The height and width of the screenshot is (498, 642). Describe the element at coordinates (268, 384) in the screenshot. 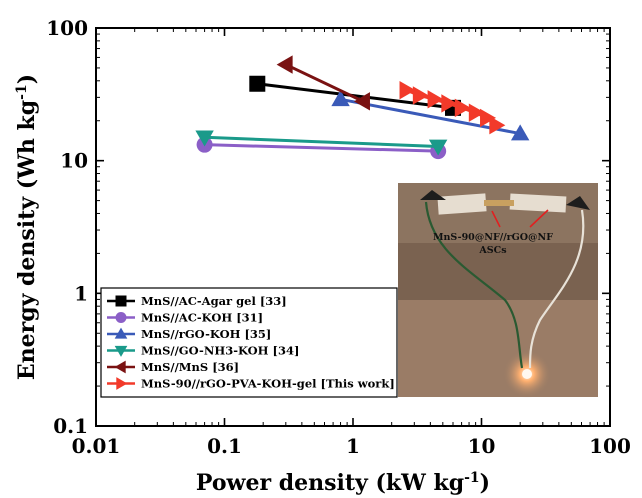

I see `legend-label: MnS-90//rGO-PVA-KOH-gel [This work]` at that location.